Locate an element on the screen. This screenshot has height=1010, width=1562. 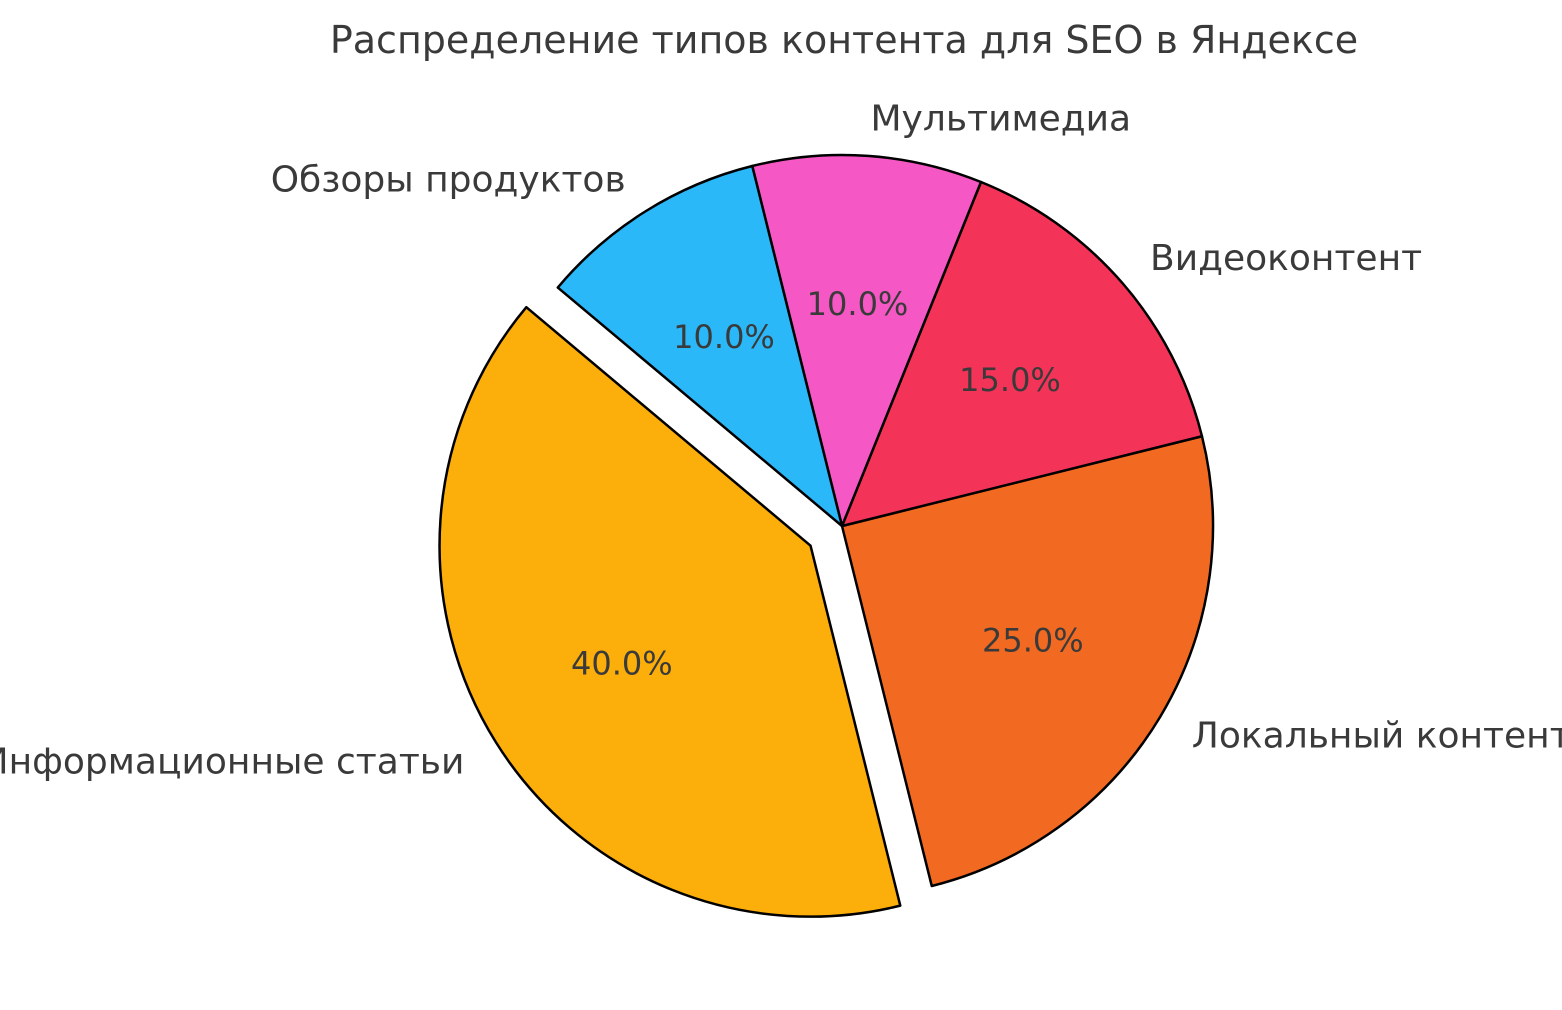
slice-percent-label-2: 25.0% is located at coordinates (1033, 641).